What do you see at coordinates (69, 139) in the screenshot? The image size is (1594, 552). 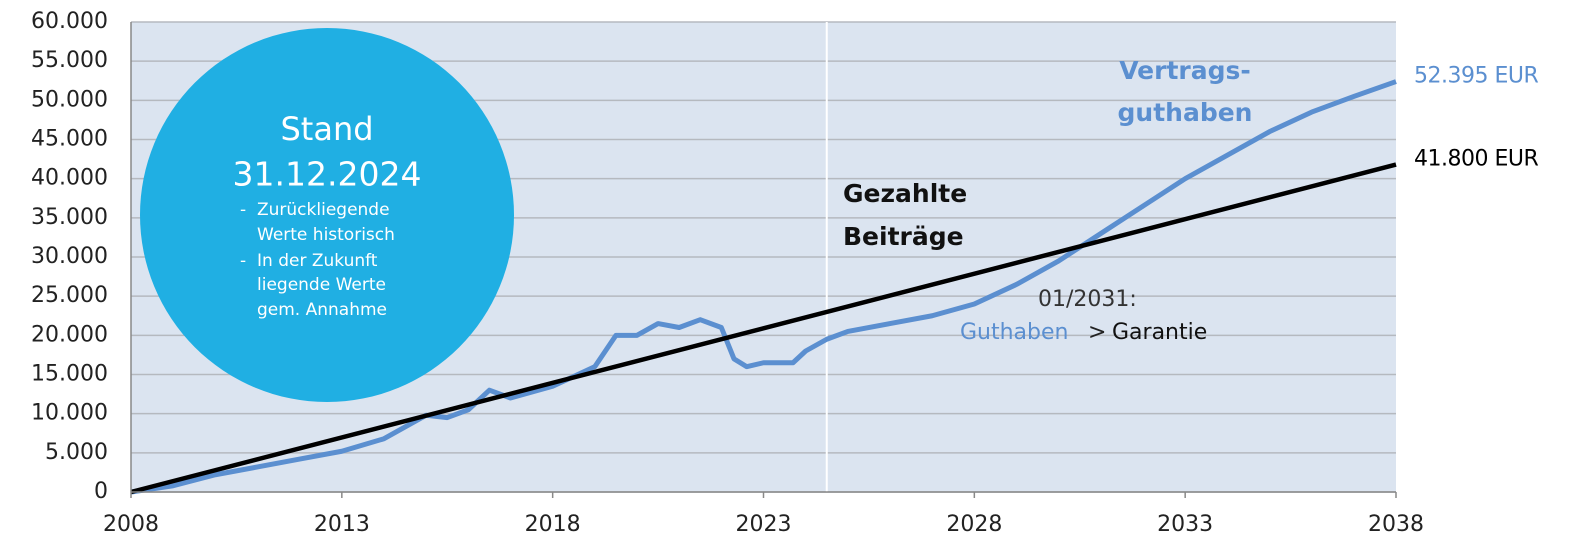 I see `y-tick-label: 45.000` at bounding box center [69, 139].